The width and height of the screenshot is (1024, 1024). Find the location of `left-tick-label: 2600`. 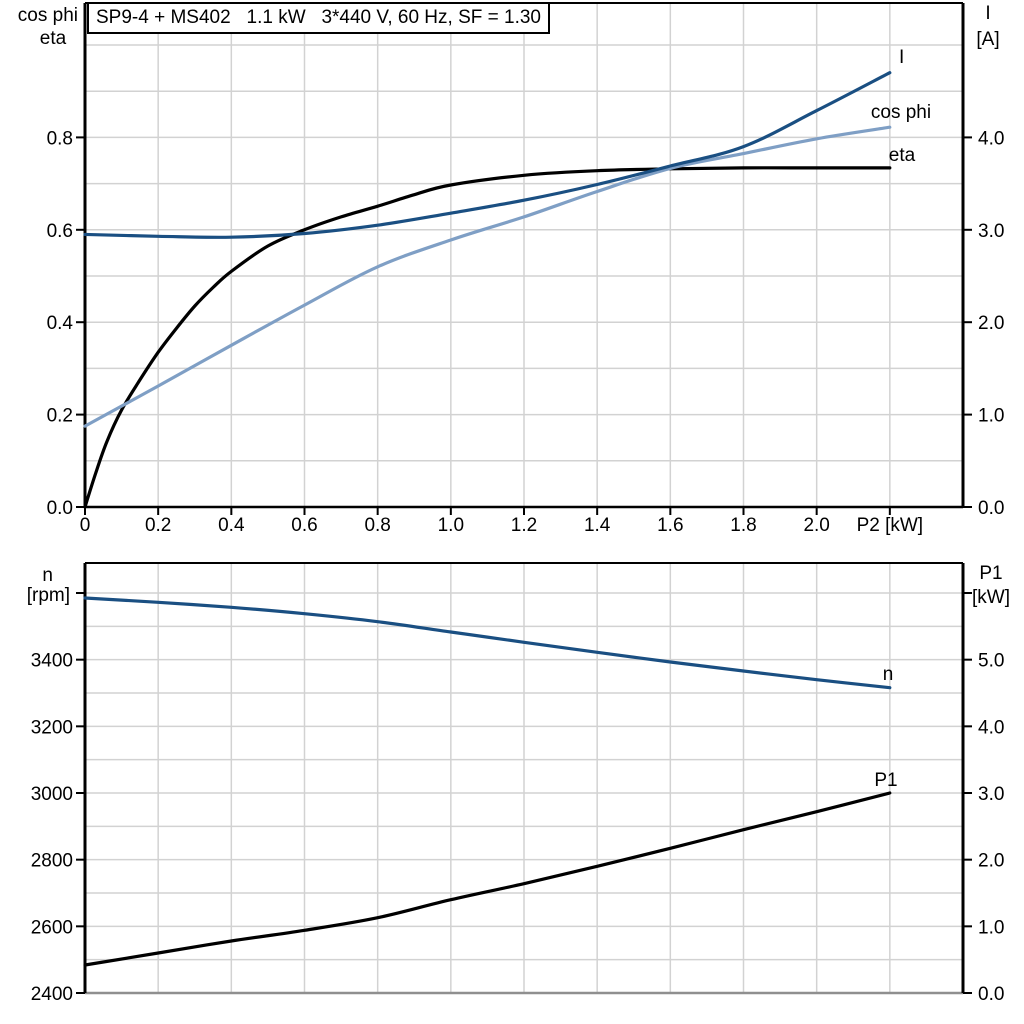

left-tick-label: 2600 is located at coordinates (52, 927).